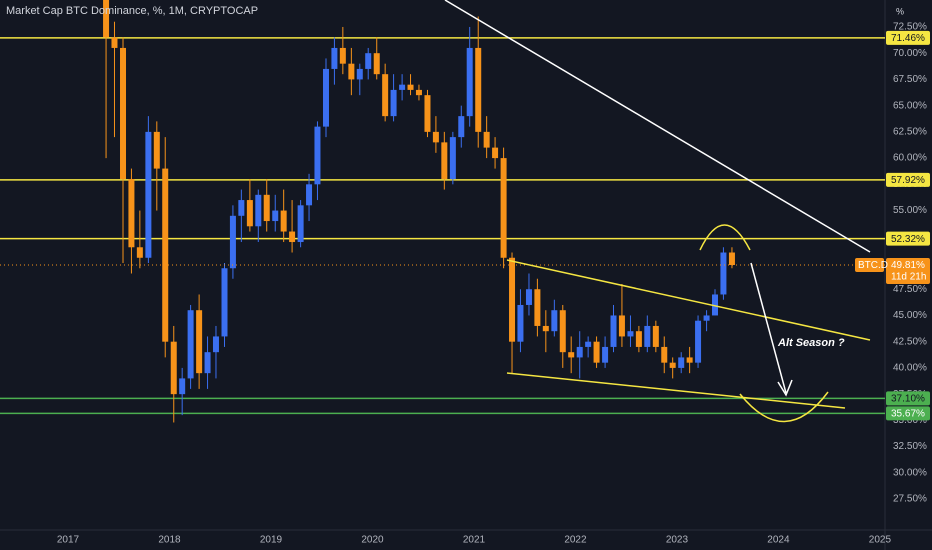 The width and height of the screenshot is (932, 550). I want to click on x-tick-label: 2019, so click(271, 540).